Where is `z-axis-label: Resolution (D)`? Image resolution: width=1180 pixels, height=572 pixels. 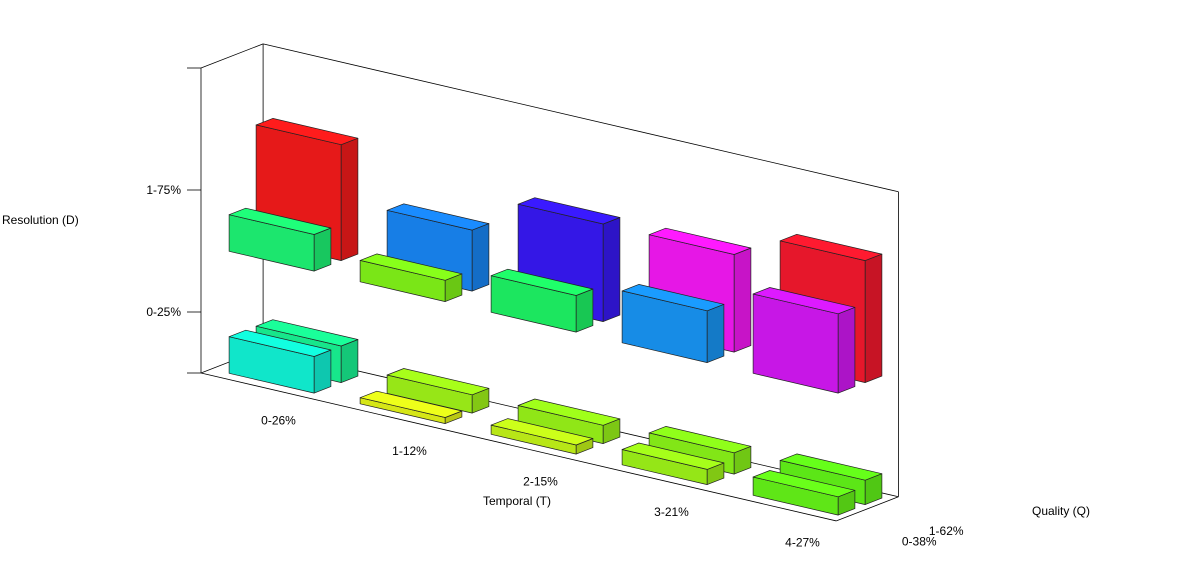
z-axis-label: Resolution (D) is located at coordinates (40, 220).